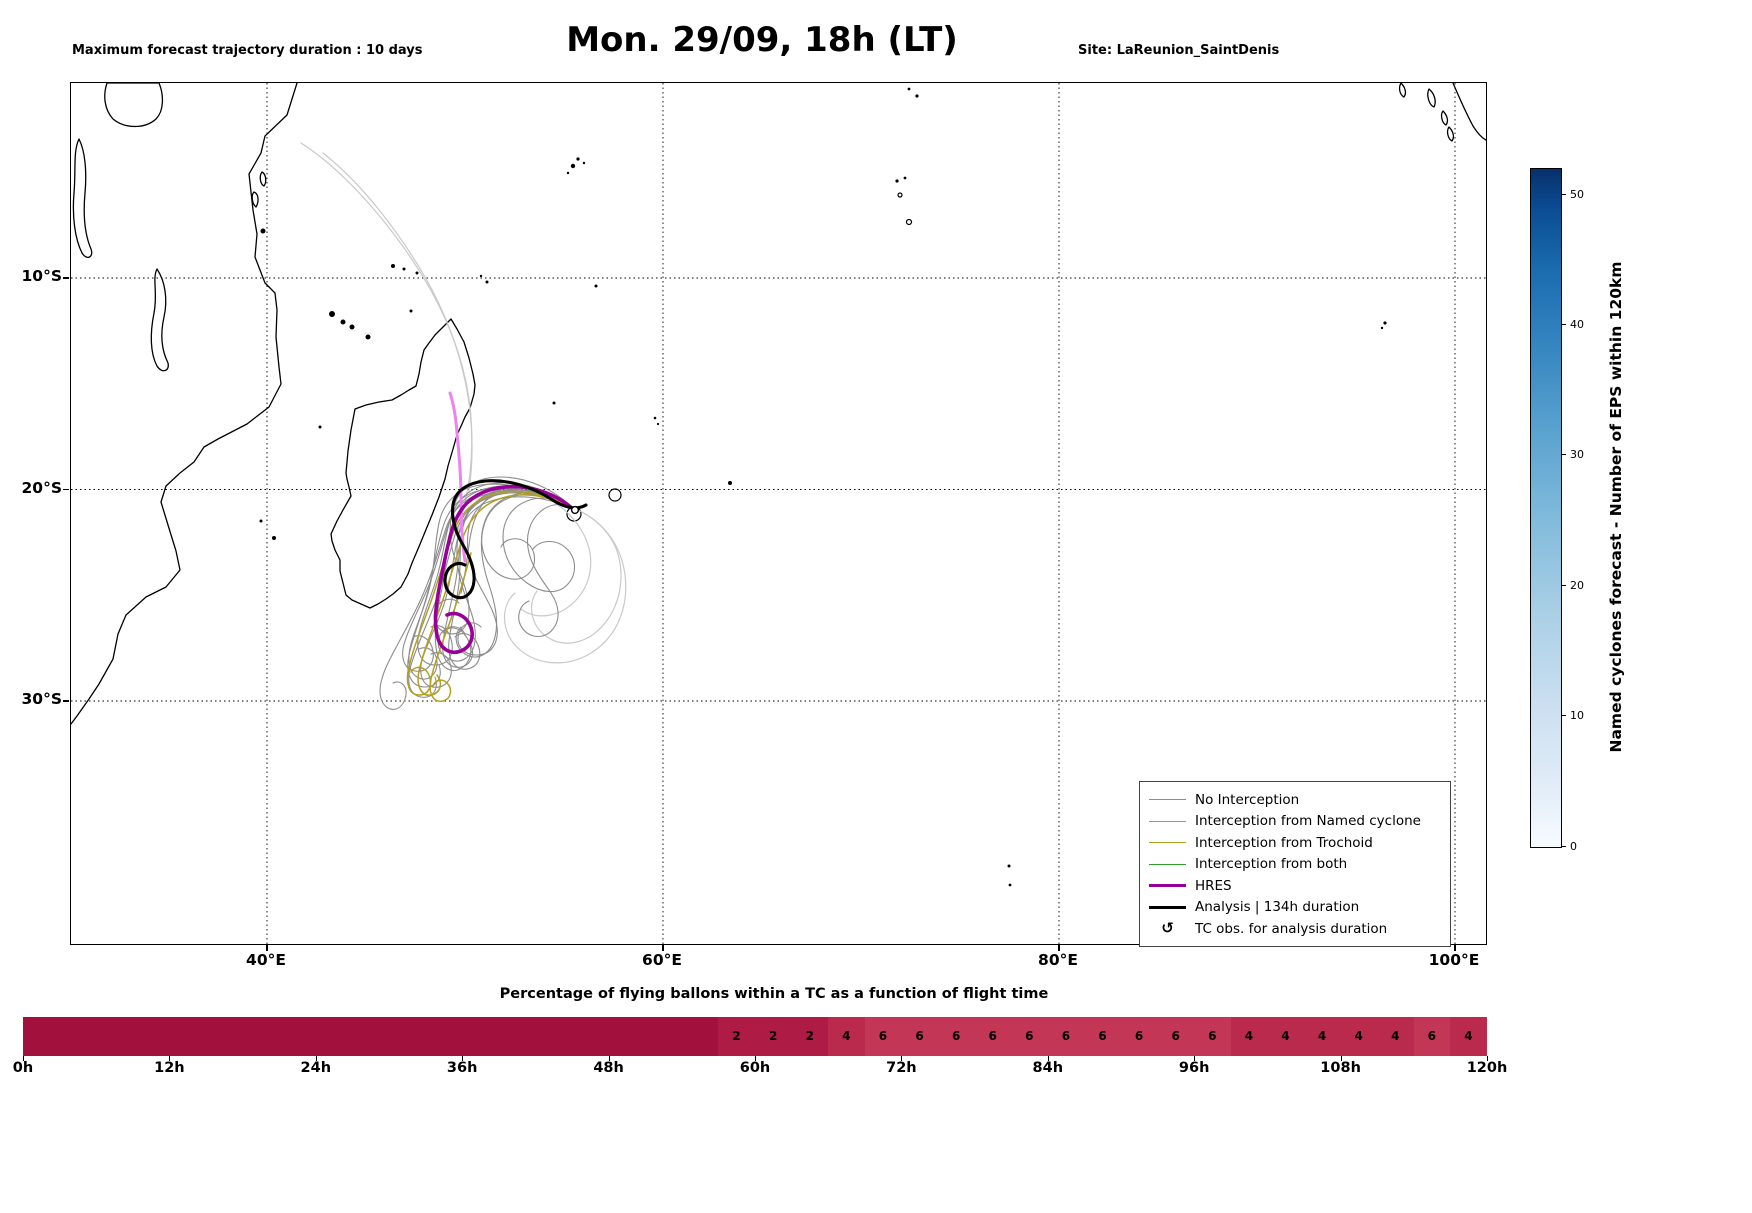  What do you see at coordinates (41, 487) in the screenshot?
I see `lat-tick-label: 20°S` at bounding box center [41, 487].